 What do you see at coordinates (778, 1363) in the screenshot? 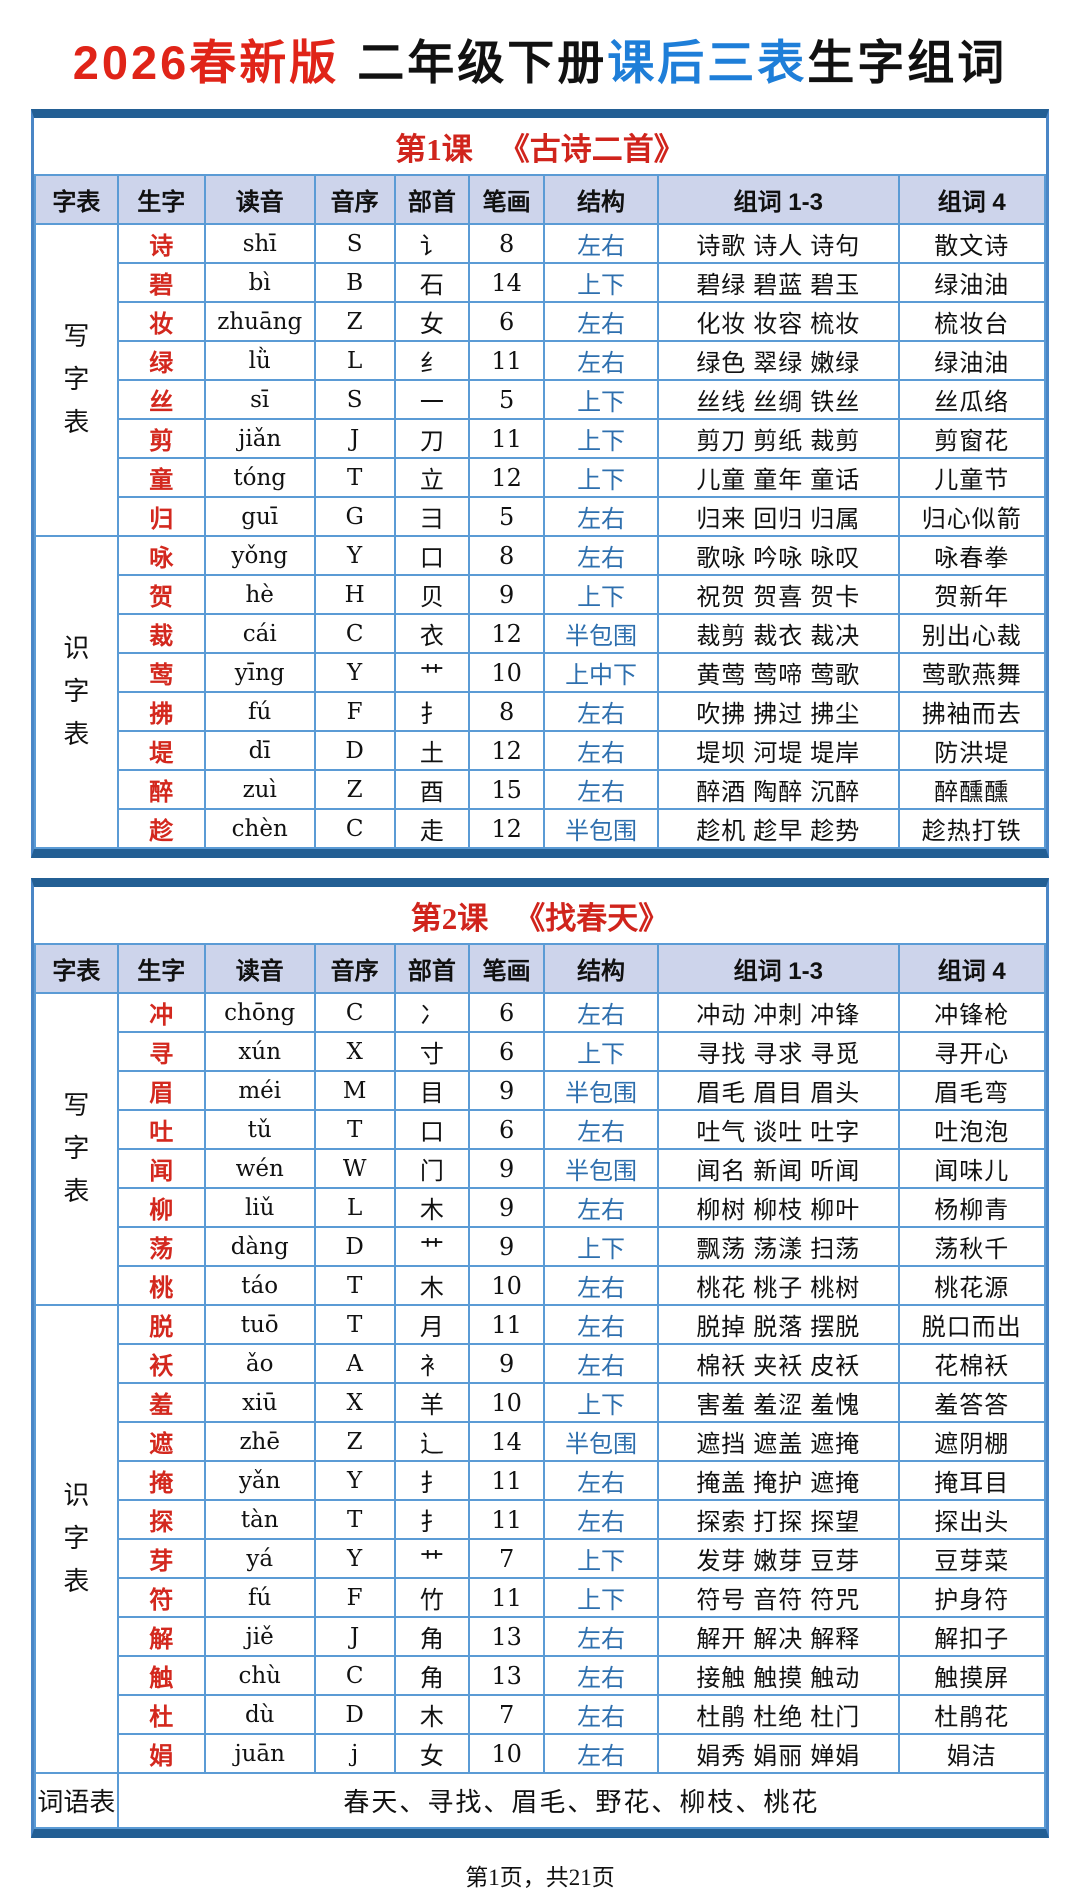
I see `cell-words: 棉袄 夹袄 皮袄` at bounding box center [778, 1363].